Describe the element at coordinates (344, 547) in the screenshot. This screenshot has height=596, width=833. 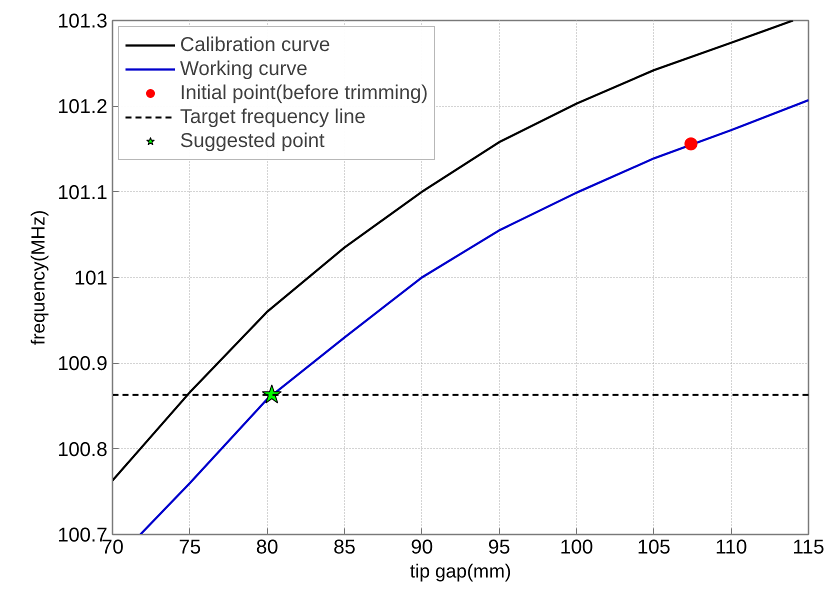
I see `x-tick-label: 85` at that location.